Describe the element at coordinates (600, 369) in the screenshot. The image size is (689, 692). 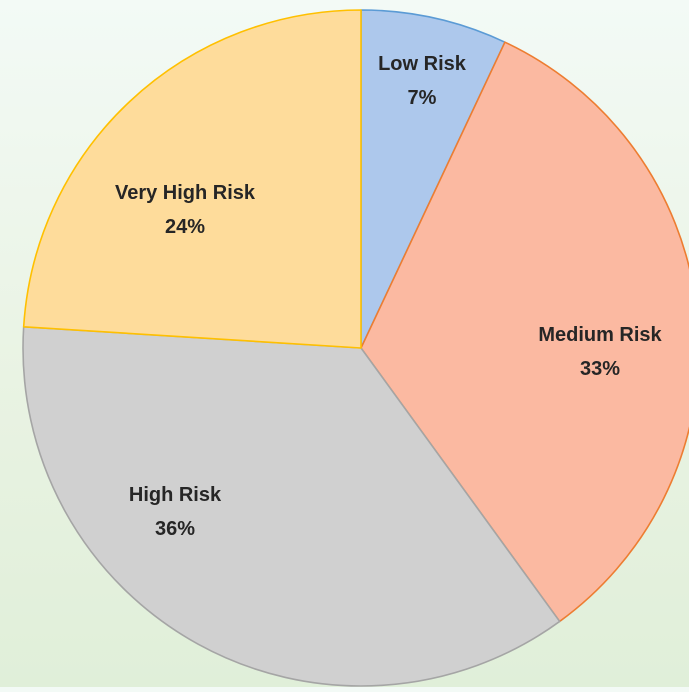
I see `pie-label-percent: 33%` at that location.